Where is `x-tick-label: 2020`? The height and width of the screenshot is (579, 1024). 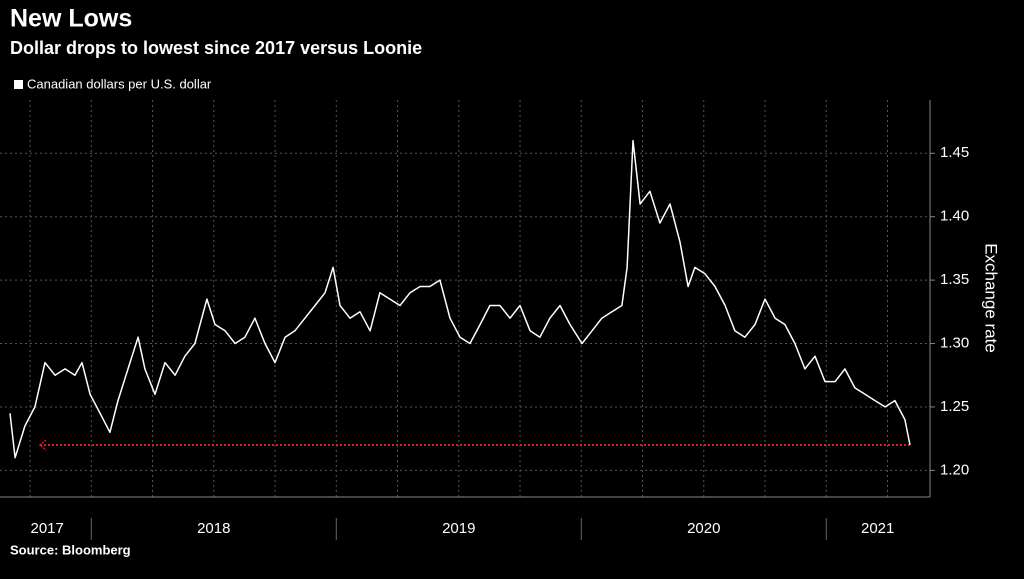 x-tick-label: 2020 is located at coordinates (703, 528).